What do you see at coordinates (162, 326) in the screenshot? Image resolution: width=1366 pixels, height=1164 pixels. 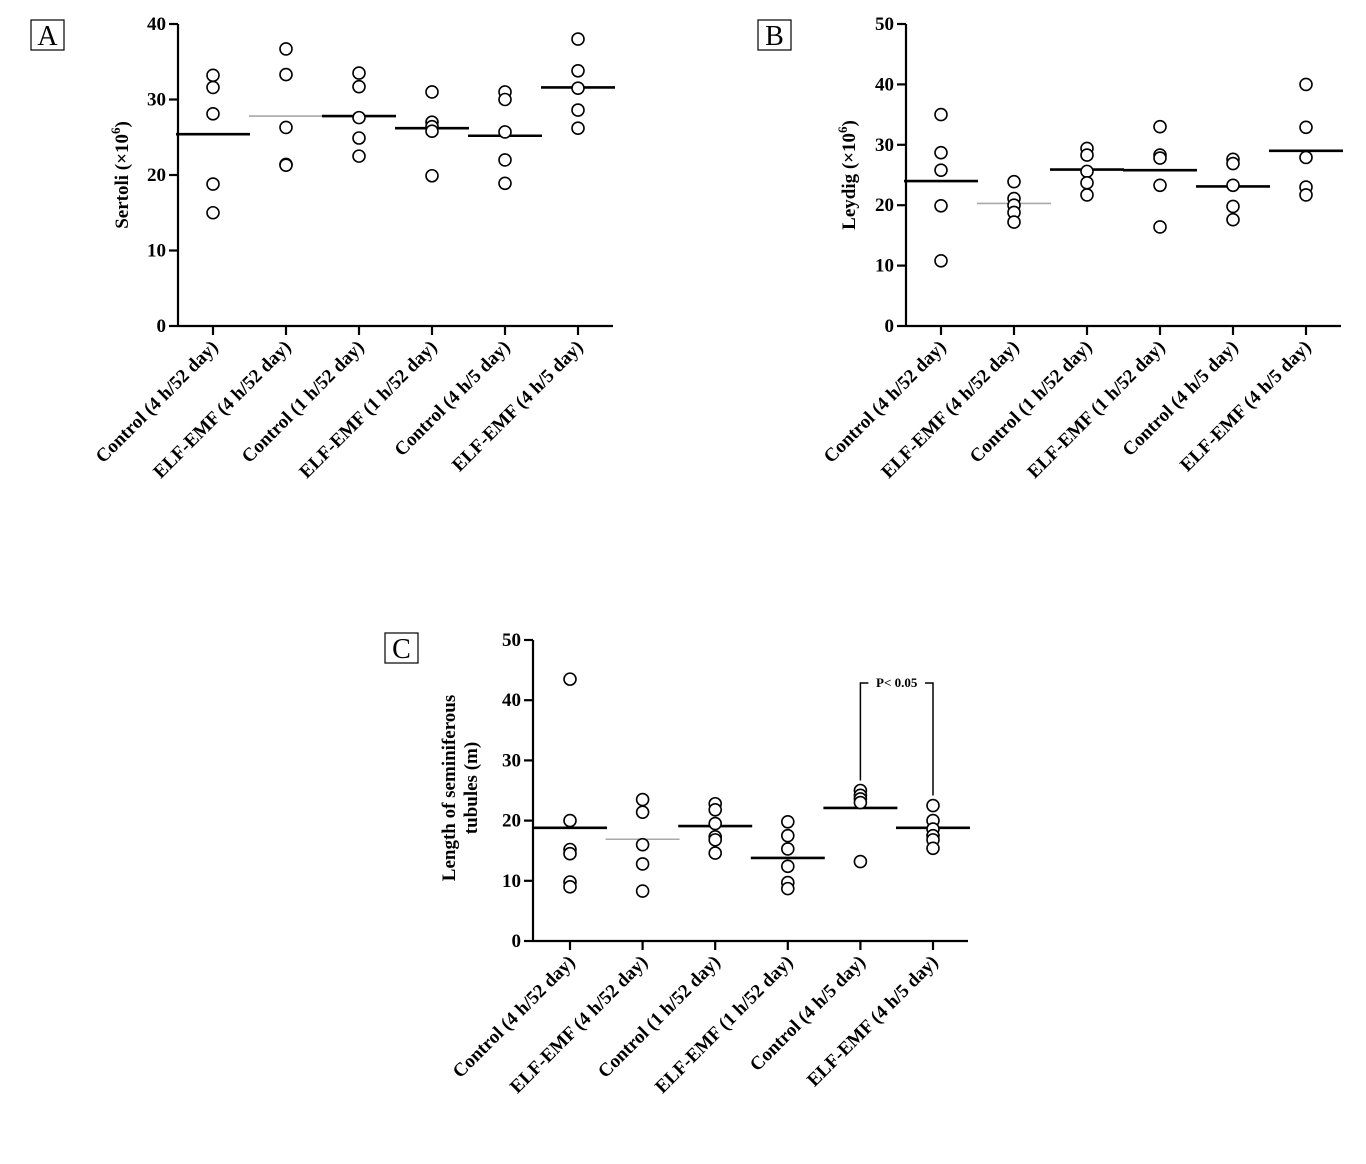 I see `panel-a-y-tick-label: 0` at bounding box center [162, 326].